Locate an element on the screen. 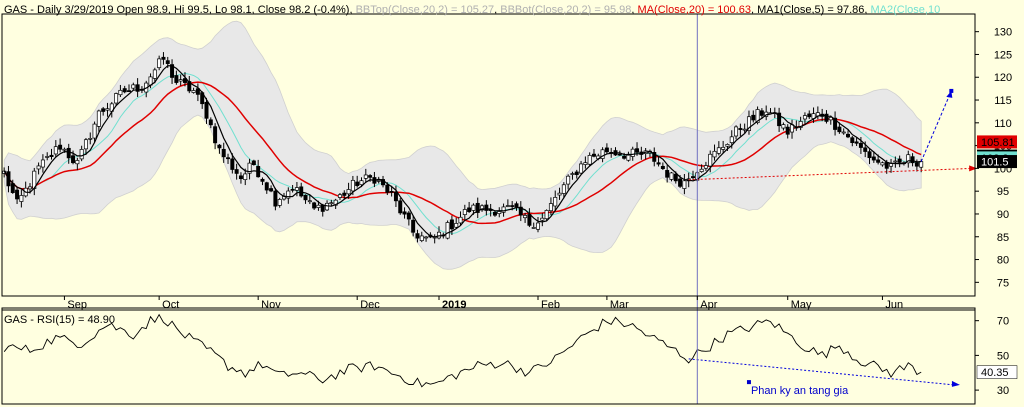 This screenshot has width=1024, height=407. forecast-line is located at coordinates (936, 126).